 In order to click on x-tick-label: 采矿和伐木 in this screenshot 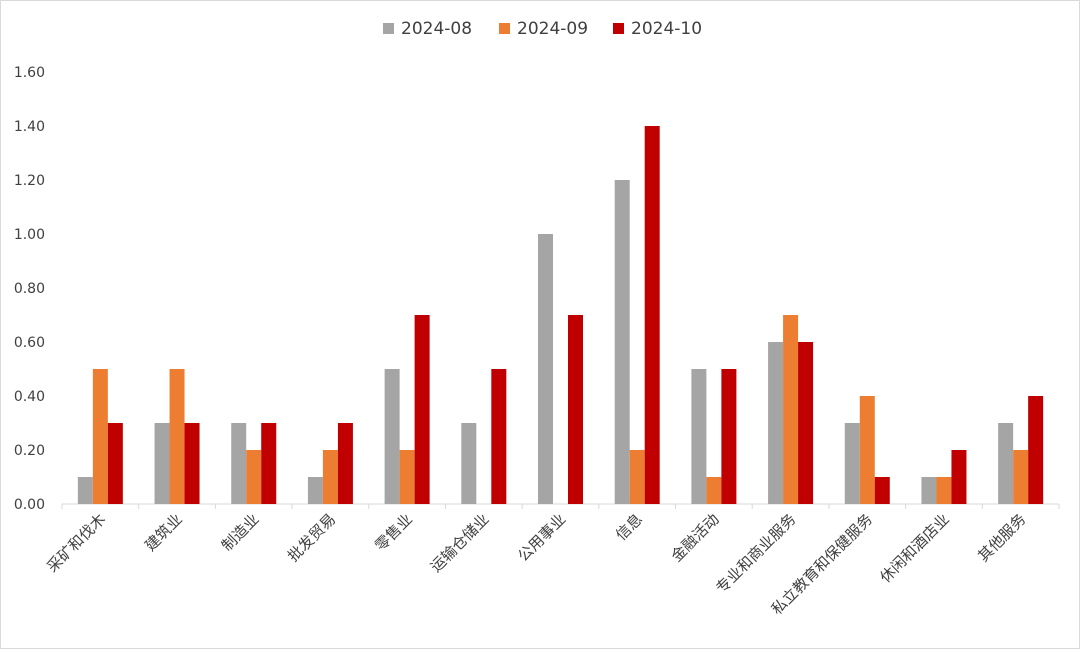, I will do `click(76, 543)`.